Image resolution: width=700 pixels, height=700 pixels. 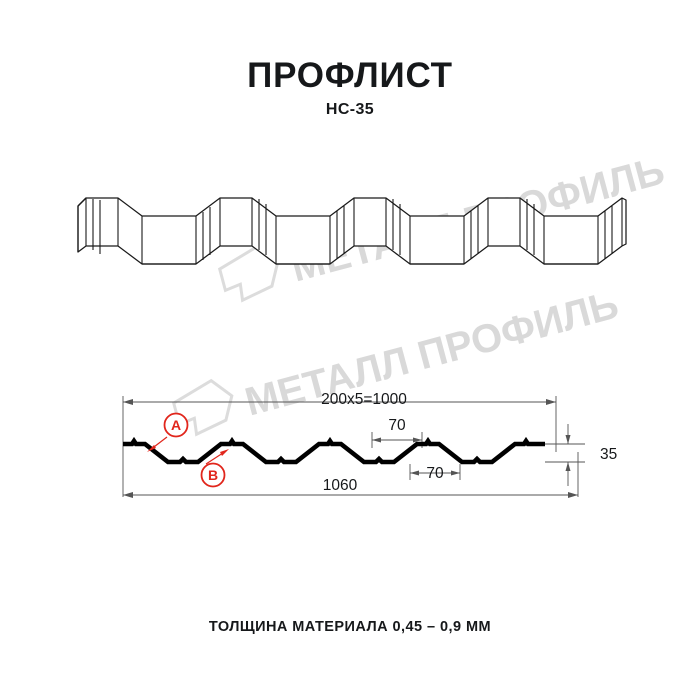 I want to click on callout-a-label: A, so click(x=176, y=425).